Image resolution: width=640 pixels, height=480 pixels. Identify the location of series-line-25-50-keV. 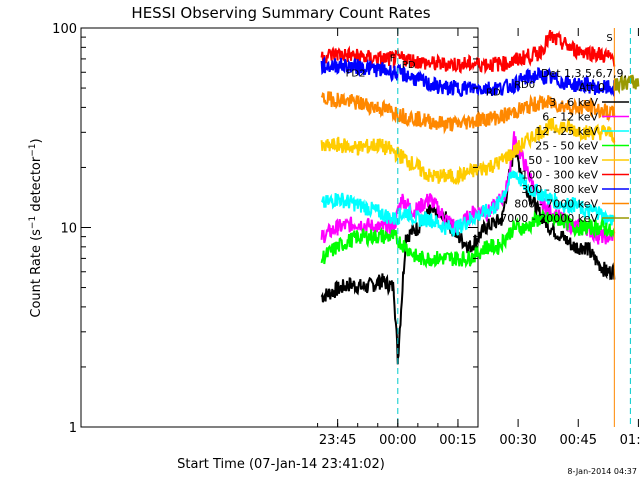
(468, 238).